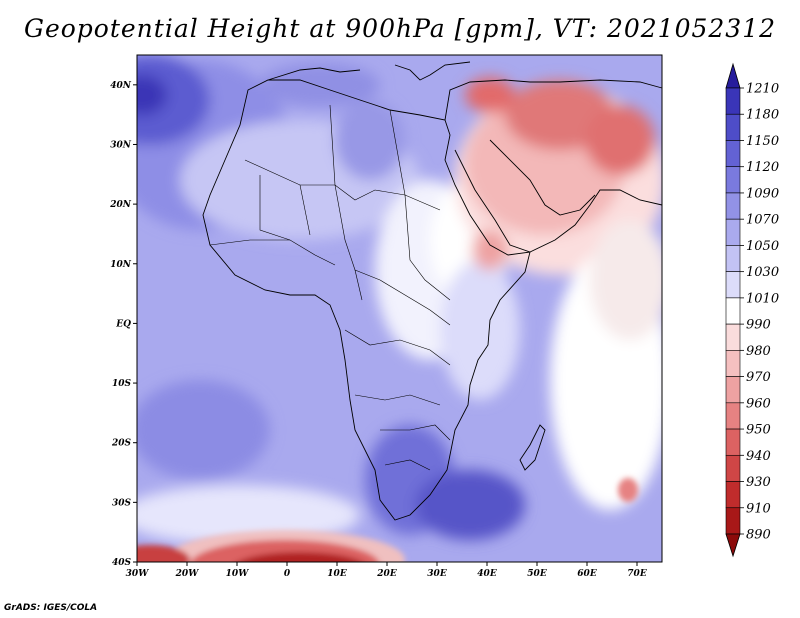 This screenshot has height=618, width=800. What do you see at coordinates (51, 608) in the screenshot?
I see `grads-credit: GrADS: IGES/COLA` at bounding box center [51, 608].